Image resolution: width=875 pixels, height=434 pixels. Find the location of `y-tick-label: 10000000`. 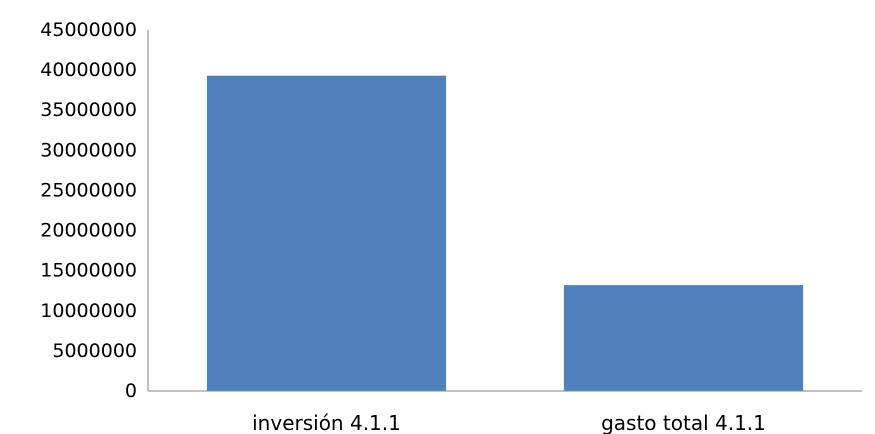

y-tick-label: 10000000 is located at coordinates (88, 311).